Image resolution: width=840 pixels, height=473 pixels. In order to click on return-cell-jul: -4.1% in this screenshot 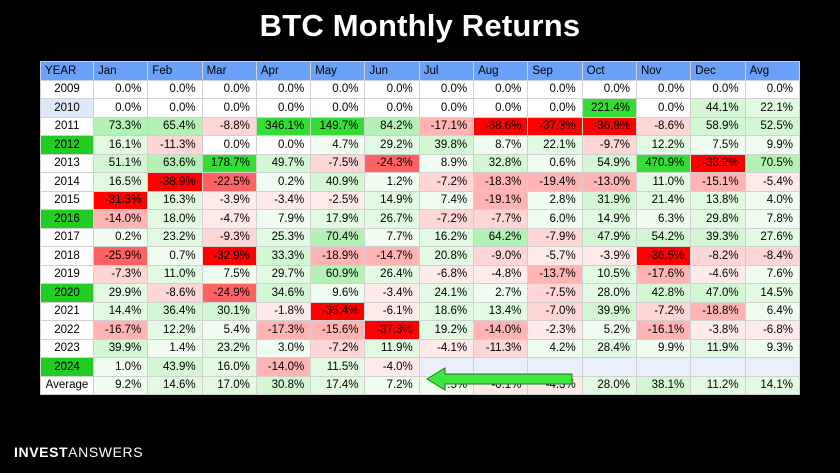, I will do `click(446, 348)`.